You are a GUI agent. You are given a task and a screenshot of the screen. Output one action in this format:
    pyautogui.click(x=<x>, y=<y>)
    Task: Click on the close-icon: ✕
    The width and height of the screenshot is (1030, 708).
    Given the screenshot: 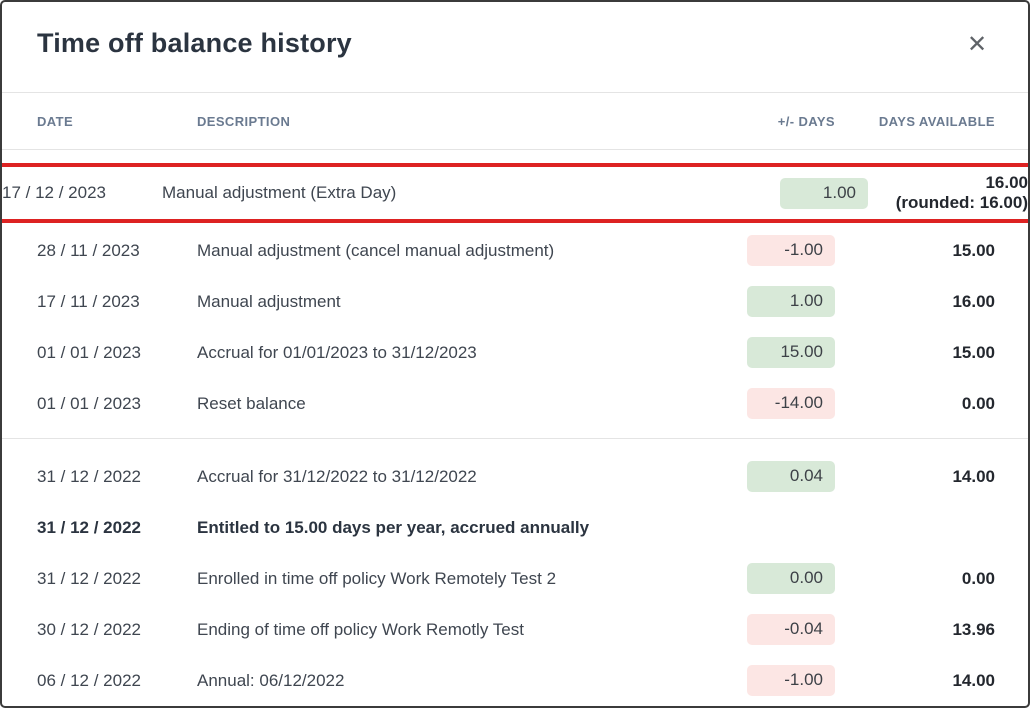 What is the action you would take?
    pyautogui.click(x=977, y=44)
    